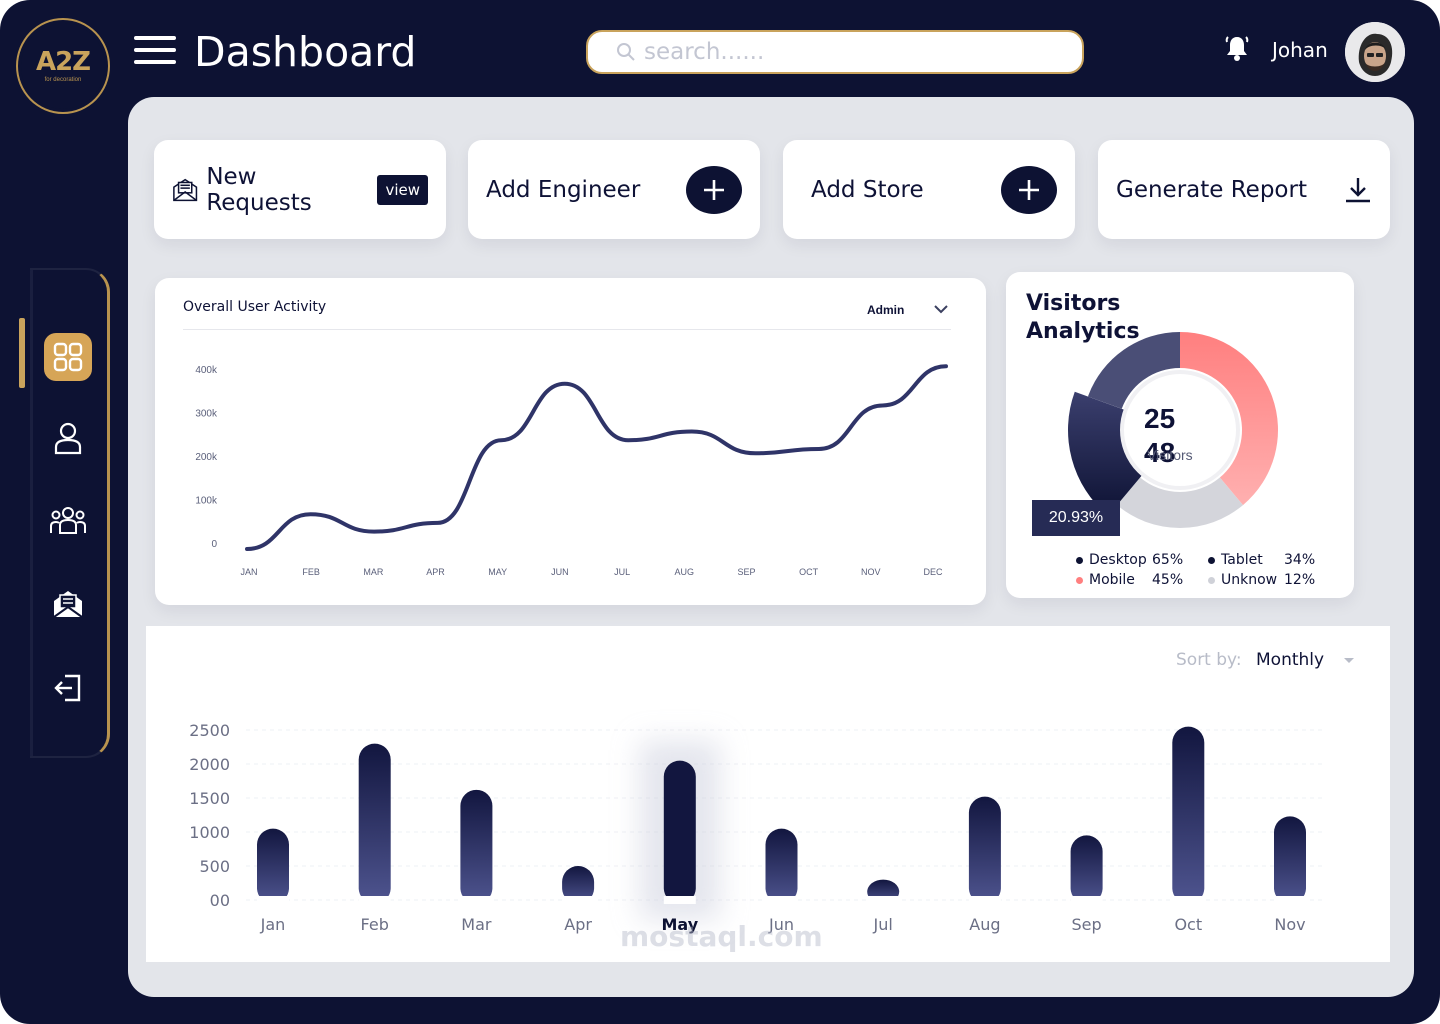 This screenshot has width=1440, height=1024. I want to click on x-tick-label: Aug, so click(984, 924).